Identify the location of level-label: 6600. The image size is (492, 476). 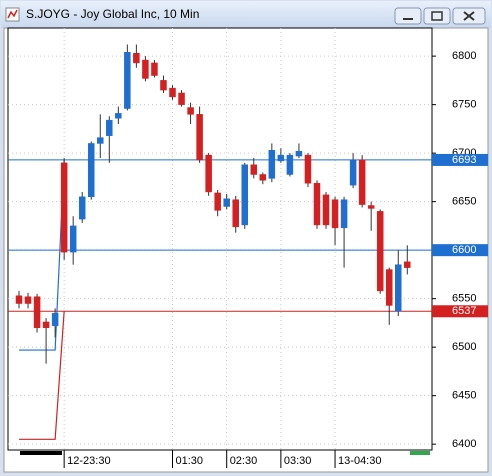
(464, 250).